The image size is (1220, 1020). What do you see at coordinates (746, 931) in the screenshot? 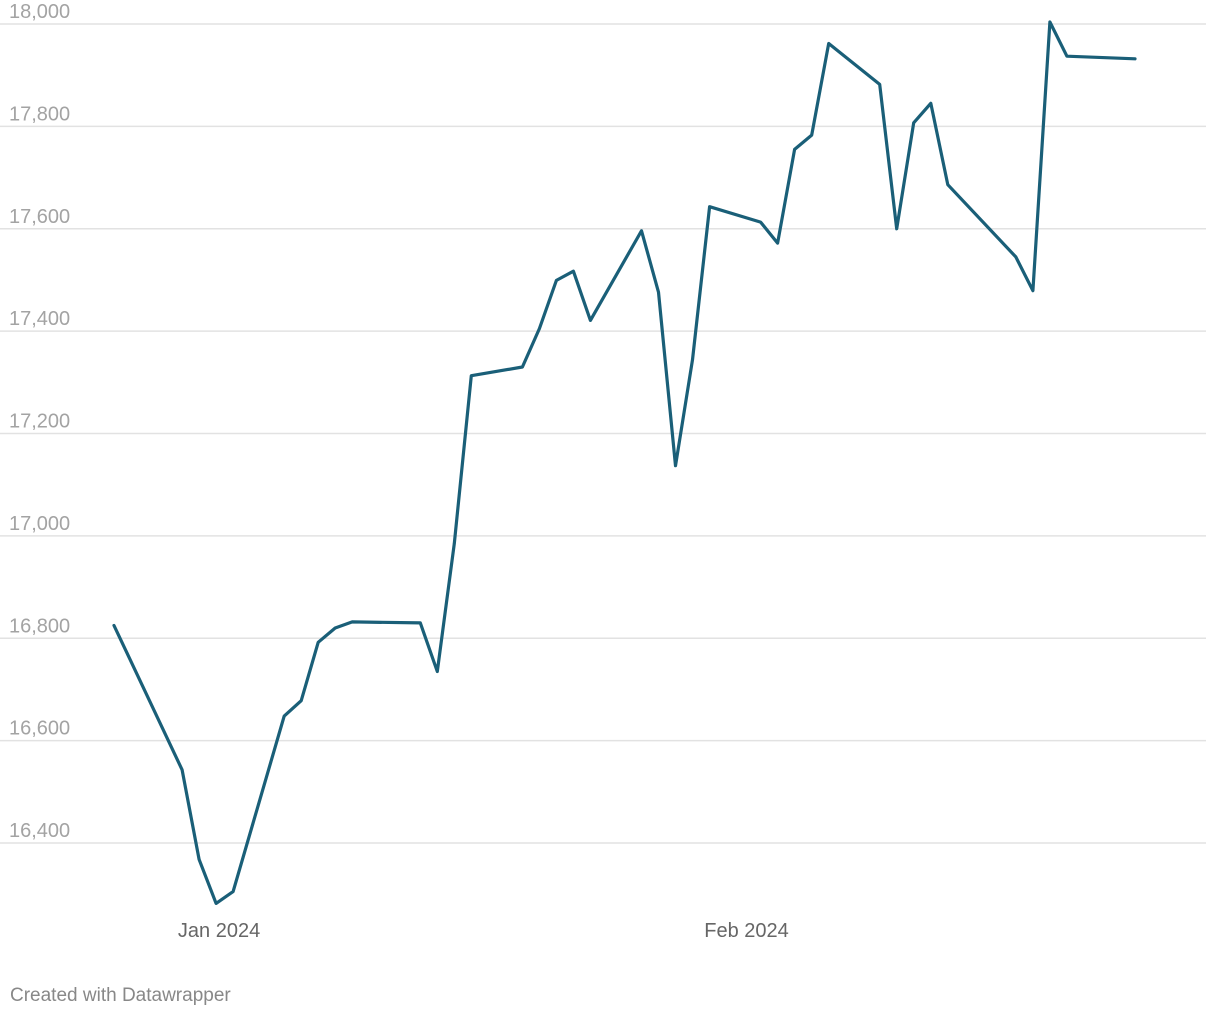
I see `x-tick-label: Feb 2024` at bounding box center [746, 931].